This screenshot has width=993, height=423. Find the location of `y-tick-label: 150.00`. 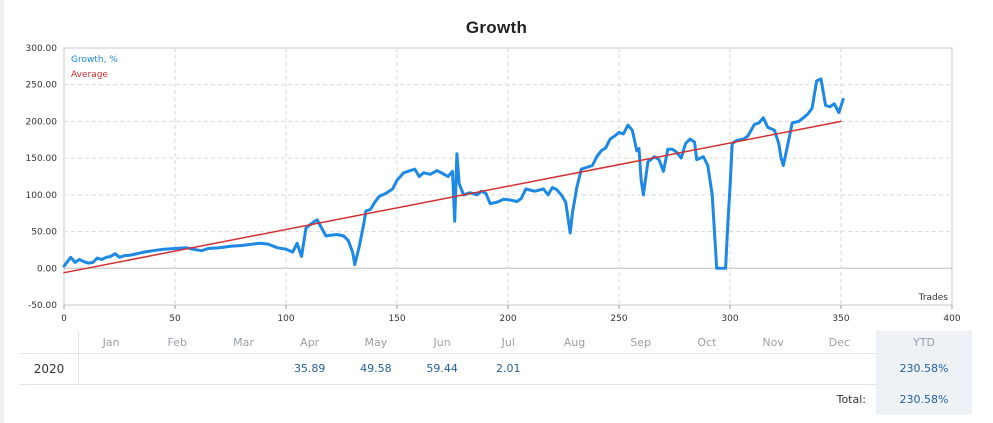

y-tick-label: 150.00 is located at coordinates (42, 159).